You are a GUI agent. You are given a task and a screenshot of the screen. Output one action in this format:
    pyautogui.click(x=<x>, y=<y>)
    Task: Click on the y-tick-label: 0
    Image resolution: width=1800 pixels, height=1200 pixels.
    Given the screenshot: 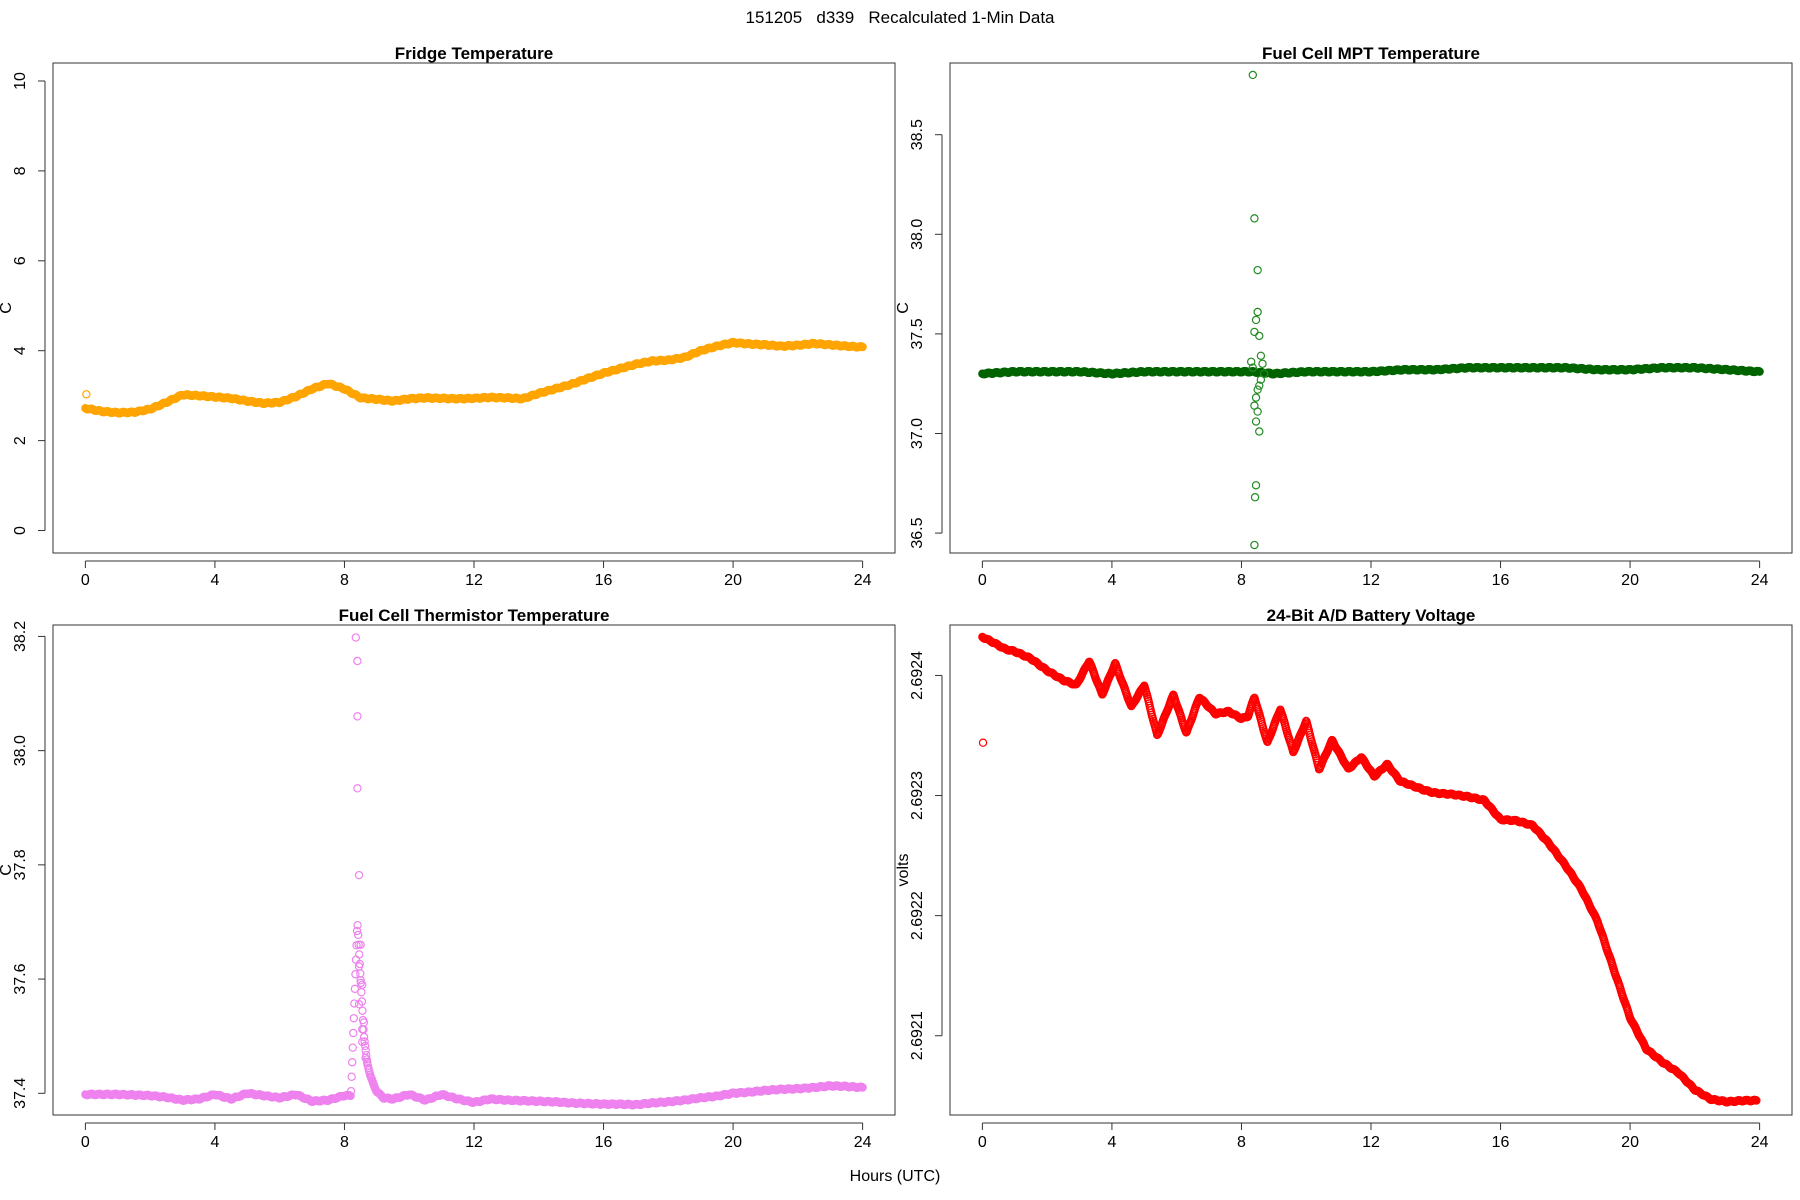 What is the action you would take?
    pyautogui.click(x=20, y=530)
    